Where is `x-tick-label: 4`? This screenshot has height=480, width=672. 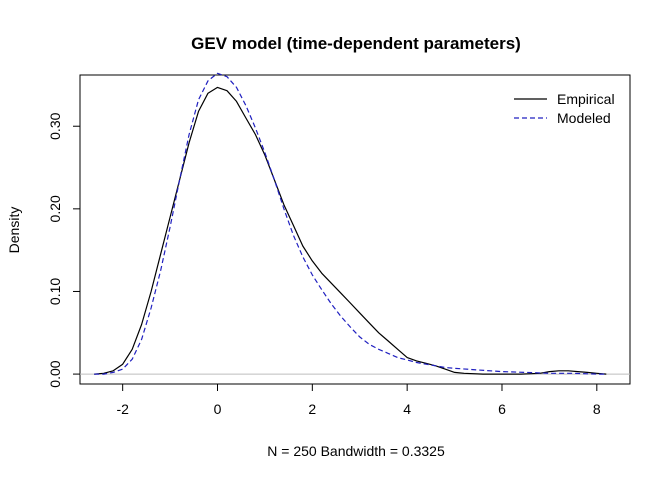
x-tick-label: 4 is located at coordinates (407, 409).